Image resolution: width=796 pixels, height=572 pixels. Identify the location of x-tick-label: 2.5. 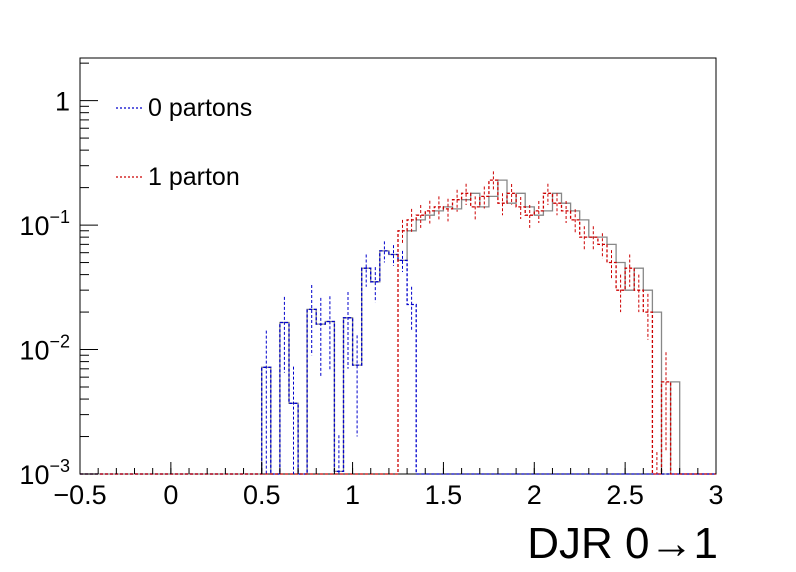
(625, 495).